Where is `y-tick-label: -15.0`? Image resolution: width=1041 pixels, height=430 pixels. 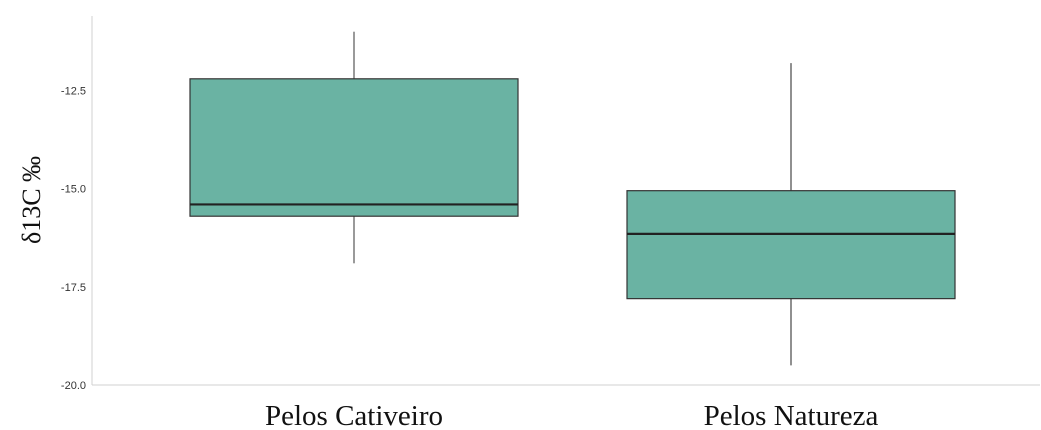
y-tick-label: -15.0 is located at coordinates (73, 190).